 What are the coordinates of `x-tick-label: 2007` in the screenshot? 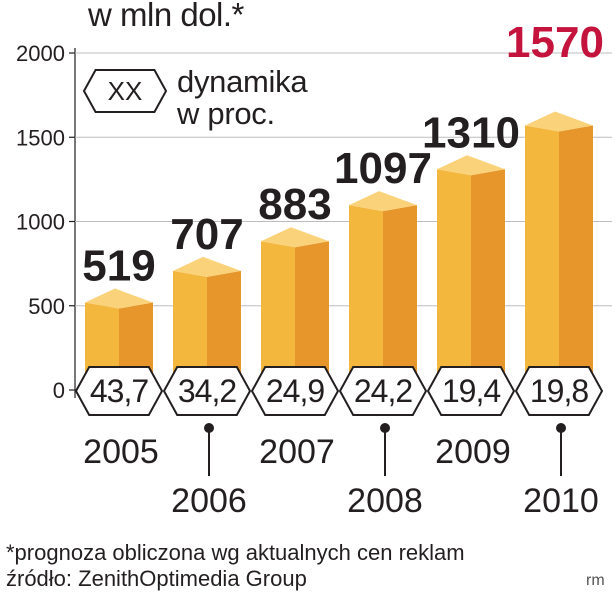 It's located at (297, 452).